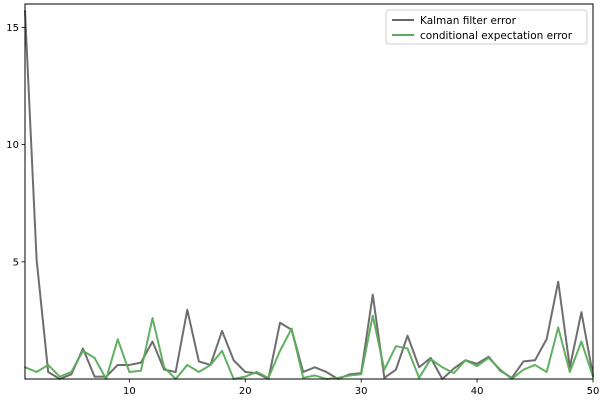  Describe the element at coordinates (593, 391) in the screenshot. I see `x-tick-label: 50` at that location.